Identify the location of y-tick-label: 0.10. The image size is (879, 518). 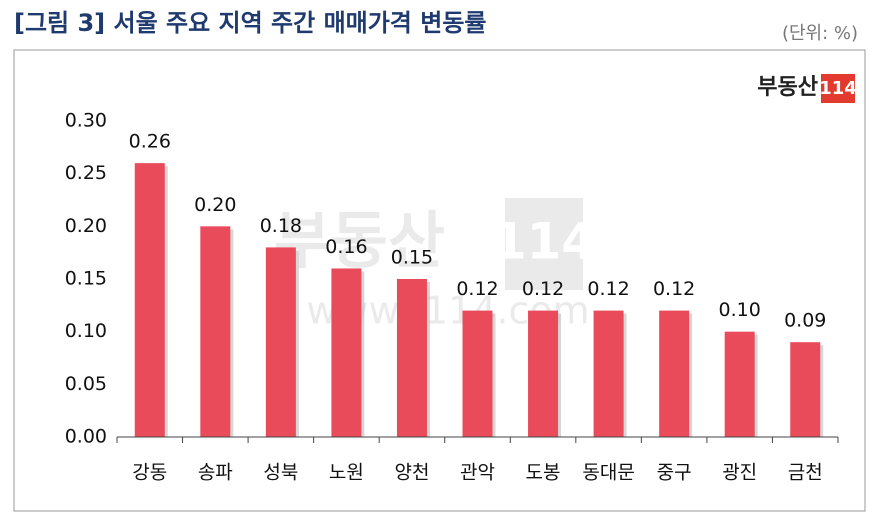
(86, 331).